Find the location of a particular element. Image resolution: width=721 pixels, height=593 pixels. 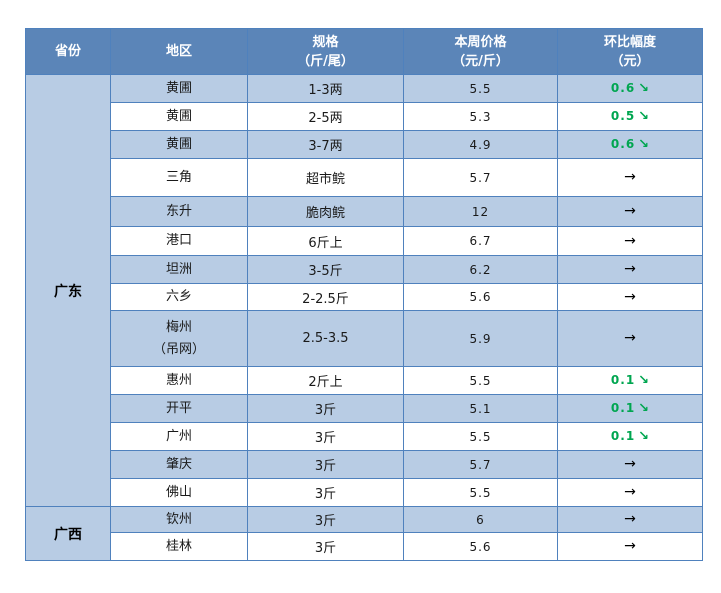

region-cell: 三角 is located at coordinates (179, 177).